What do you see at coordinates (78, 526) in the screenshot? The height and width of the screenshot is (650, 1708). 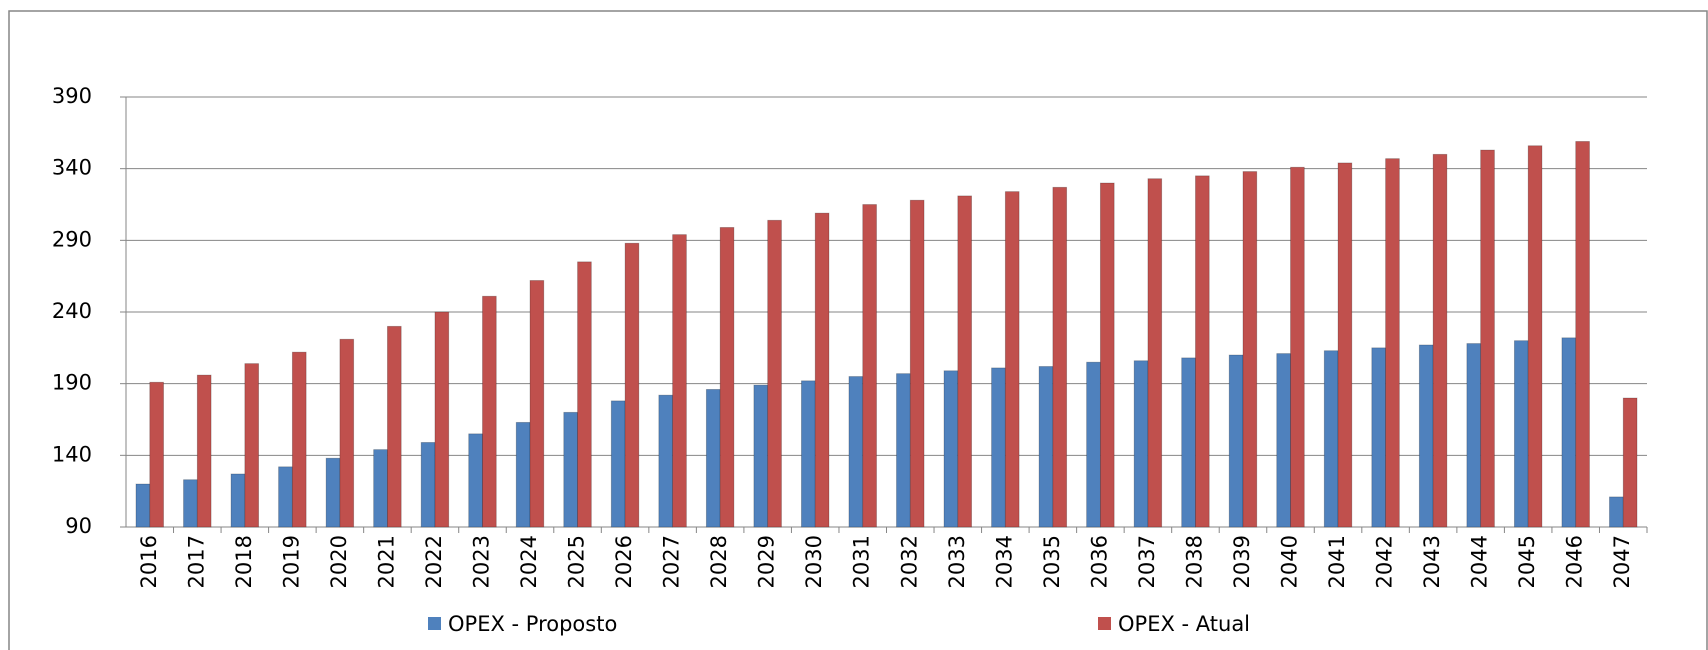 I see `y-tick-label: 90` at bounding box center [78, 526].